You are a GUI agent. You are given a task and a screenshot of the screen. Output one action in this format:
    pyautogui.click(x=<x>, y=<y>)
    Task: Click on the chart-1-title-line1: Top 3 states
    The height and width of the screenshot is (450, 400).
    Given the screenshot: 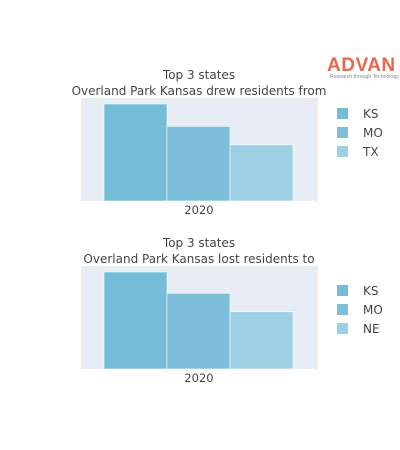 What is the action you would take?
    pyautogui.click(x=198, y=75)
    